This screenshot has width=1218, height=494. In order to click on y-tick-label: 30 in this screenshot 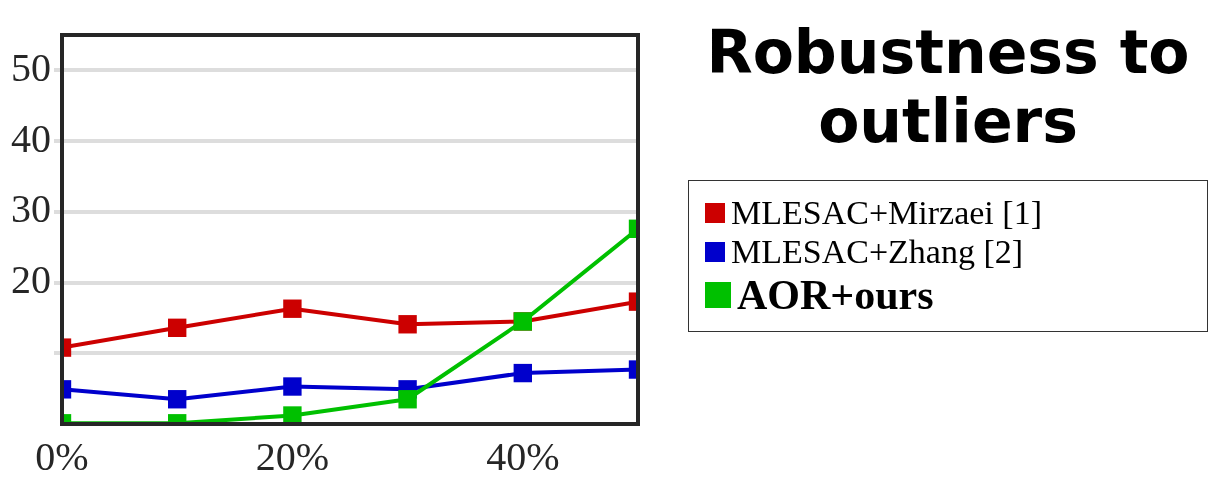, I will do `click(31, 209)`.